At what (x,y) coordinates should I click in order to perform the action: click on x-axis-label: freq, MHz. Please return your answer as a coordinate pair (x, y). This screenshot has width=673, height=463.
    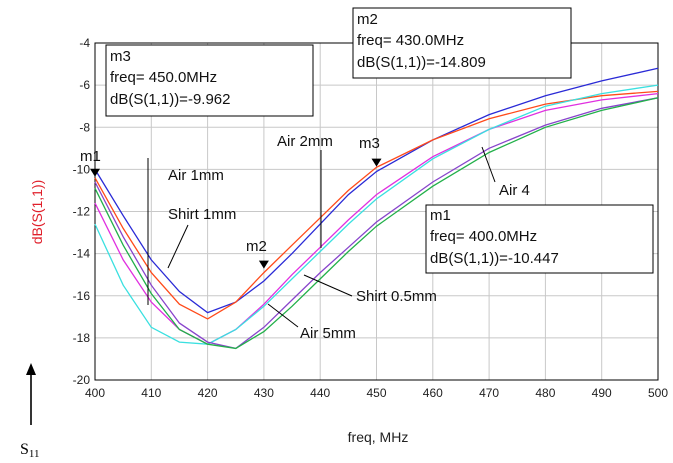
    Looking at the image, I should click on (378, 437).